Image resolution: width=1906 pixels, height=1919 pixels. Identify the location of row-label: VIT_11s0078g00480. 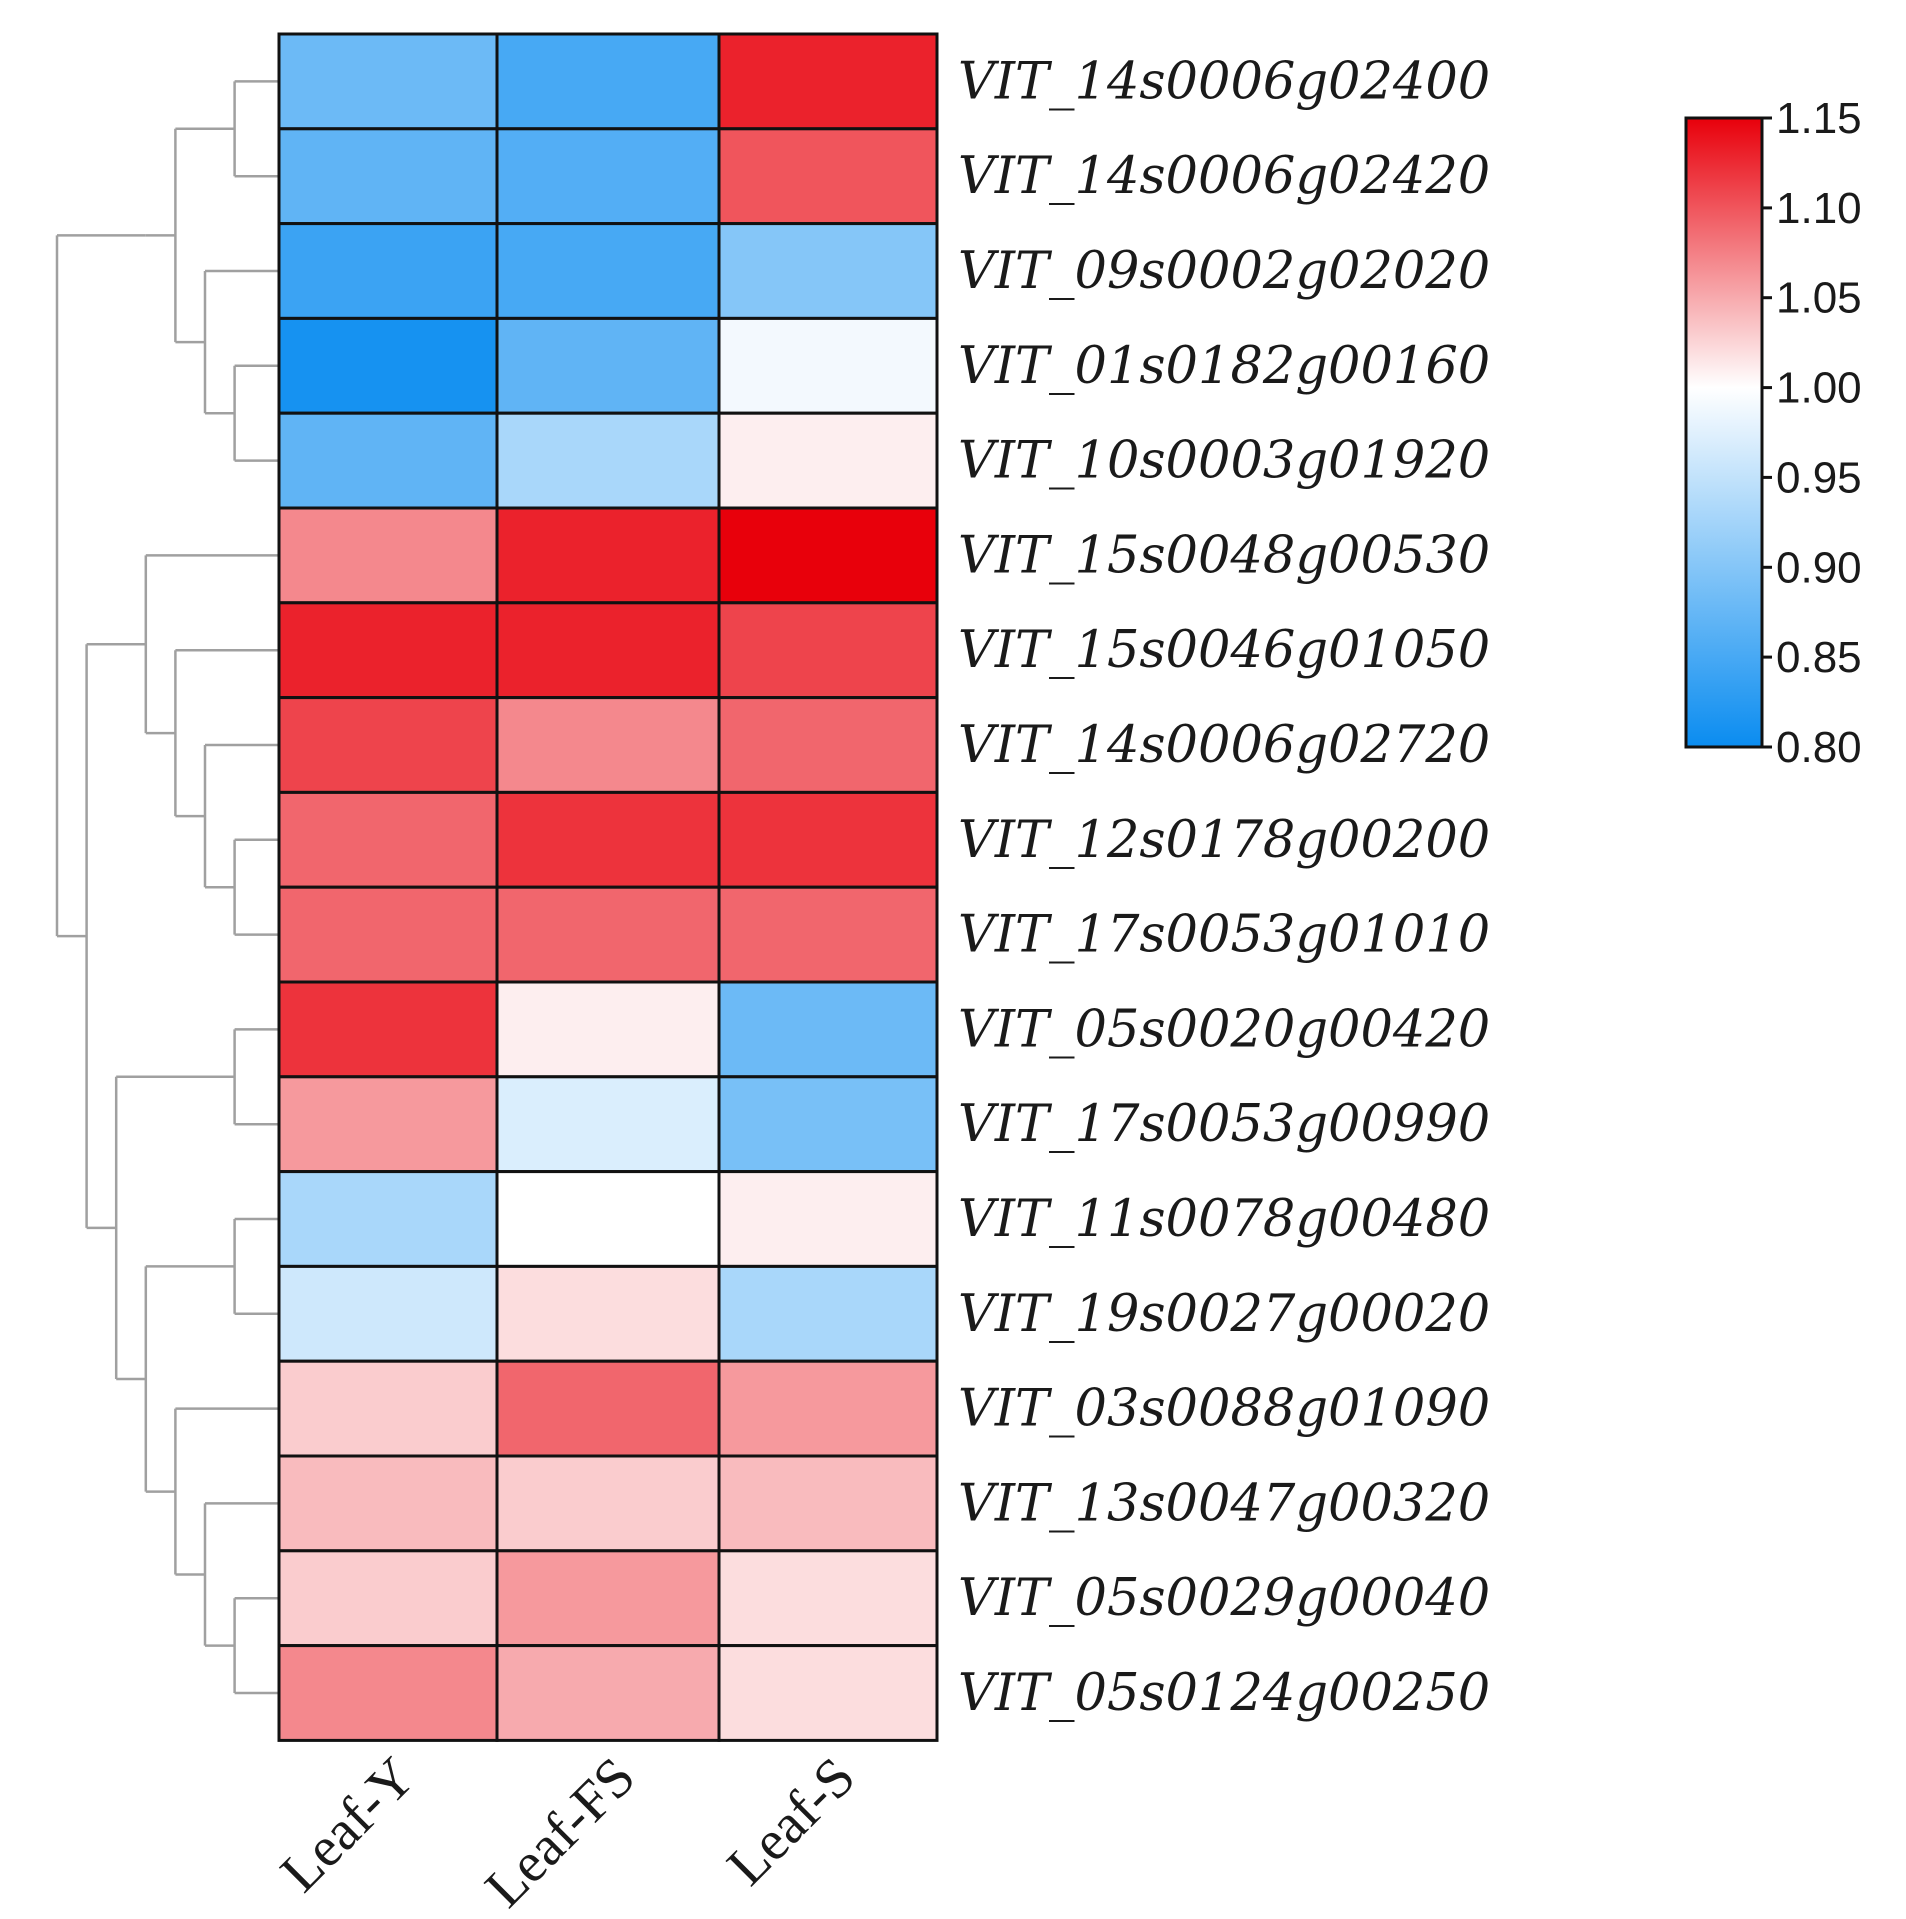
(1224, 1219).